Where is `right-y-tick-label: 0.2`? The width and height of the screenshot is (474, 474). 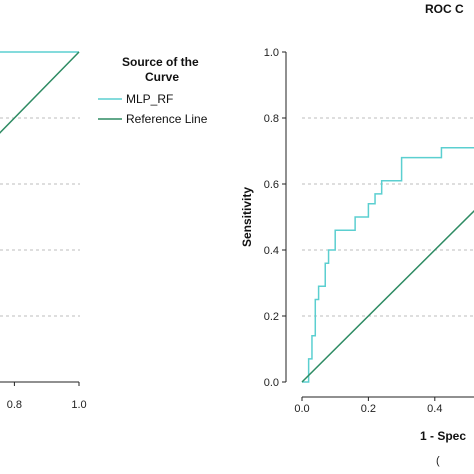 right-y-tick-label: 0.2 is located at coordinates (271, 317).